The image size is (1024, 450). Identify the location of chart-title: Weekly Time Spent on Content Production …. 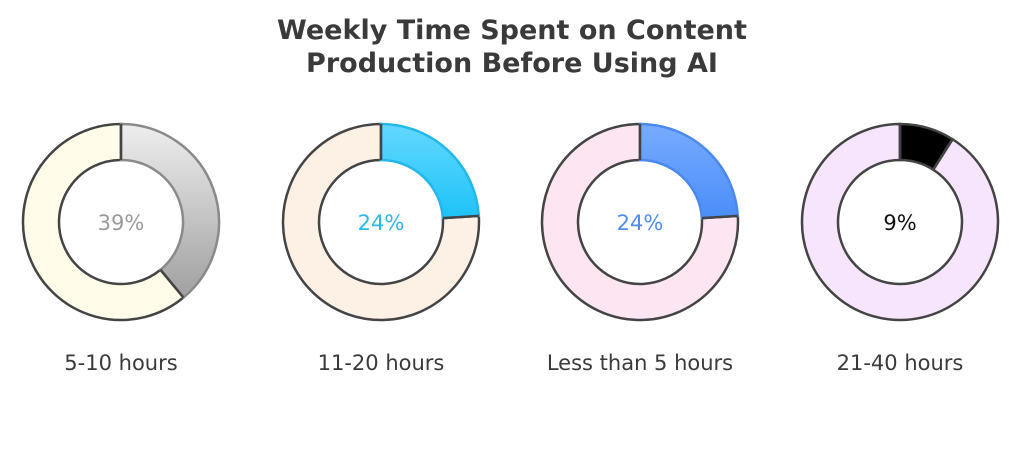
(512, 47).